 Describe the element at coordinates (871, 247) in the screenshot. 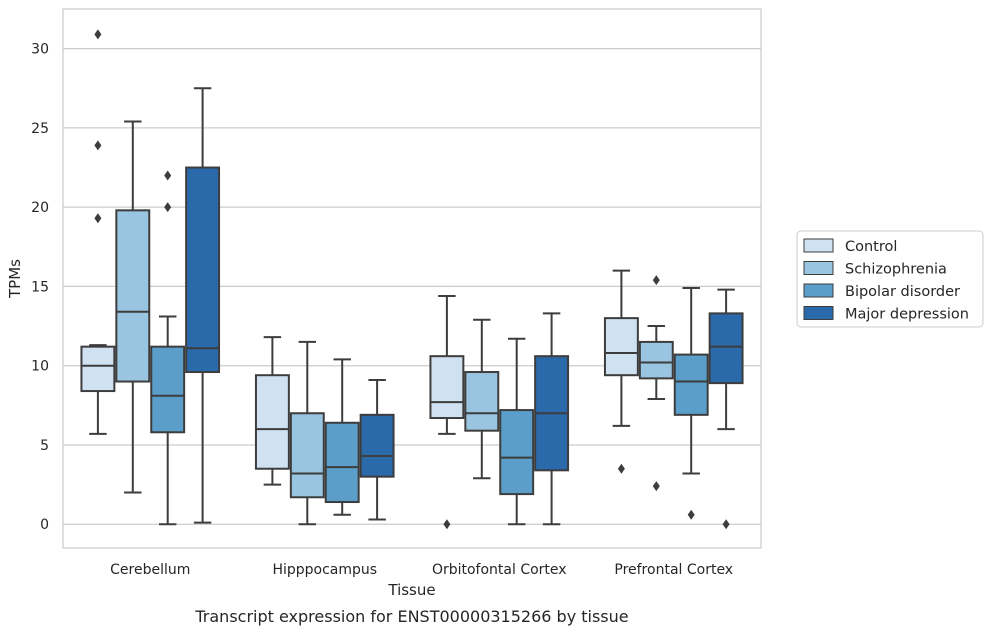

I see `legend-label: Control` at that location.